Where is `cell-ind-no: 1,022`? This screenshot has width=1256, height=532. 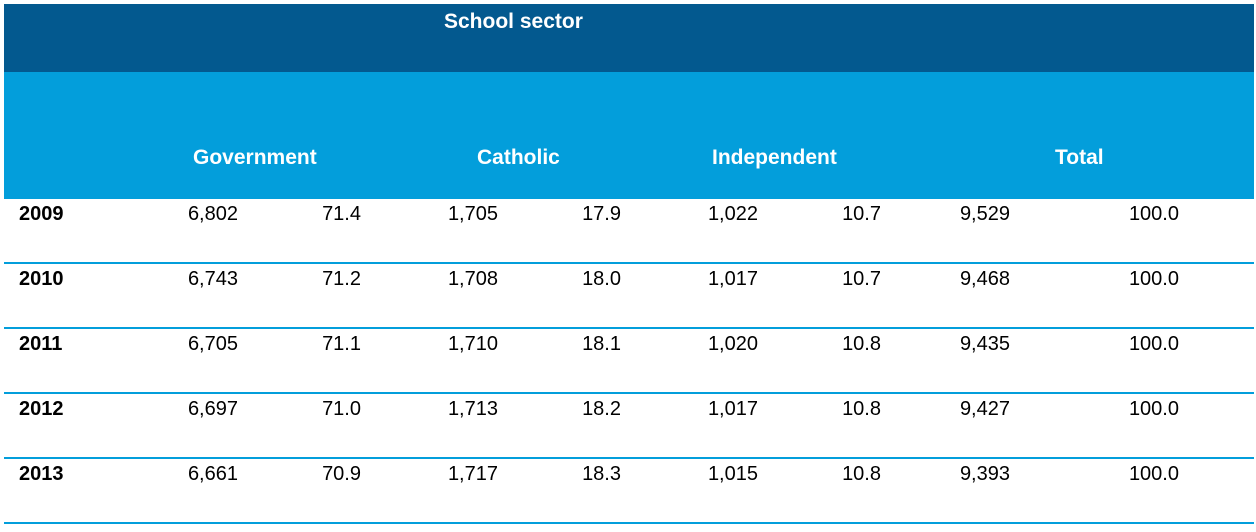 cell-ind-no: 1,022 is located at coordinates (732, 214).